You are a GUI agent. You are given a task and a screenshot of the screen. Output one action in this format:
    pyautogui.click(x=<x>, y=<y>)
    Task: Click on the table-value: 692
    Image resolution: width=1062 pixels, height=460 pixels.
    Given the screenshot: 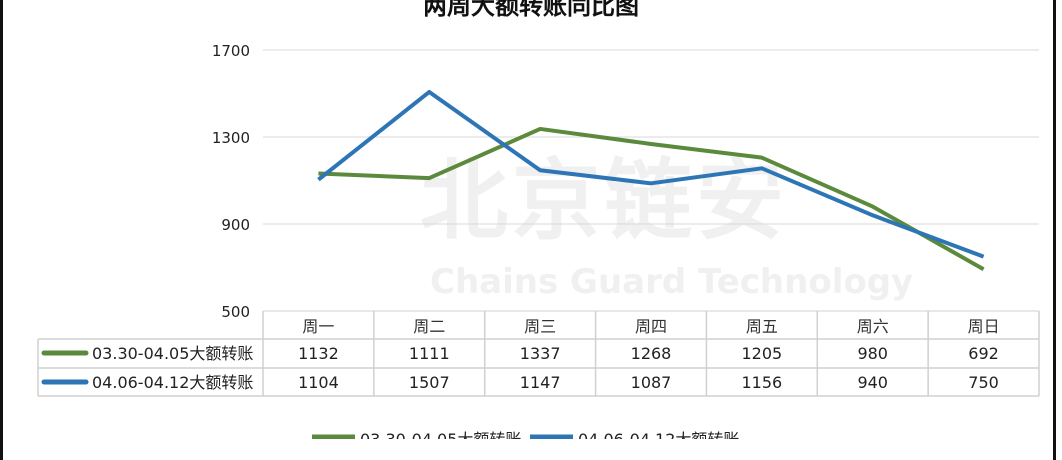 What is the action you would take?
    pyautogui.click(x=983, y=353)
    